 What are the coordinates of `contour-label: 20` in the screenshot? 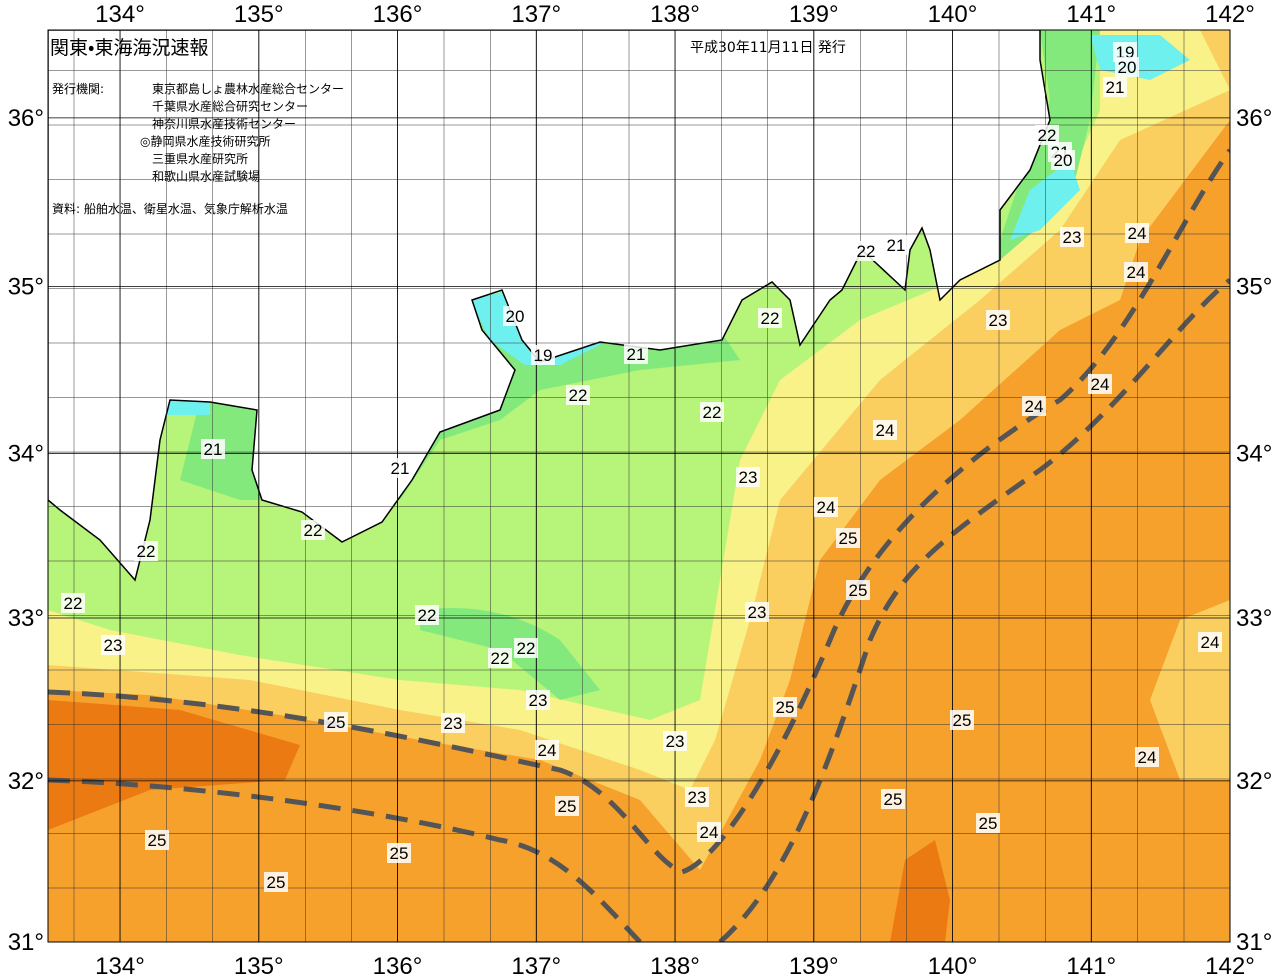 It's located at (1127, 67).